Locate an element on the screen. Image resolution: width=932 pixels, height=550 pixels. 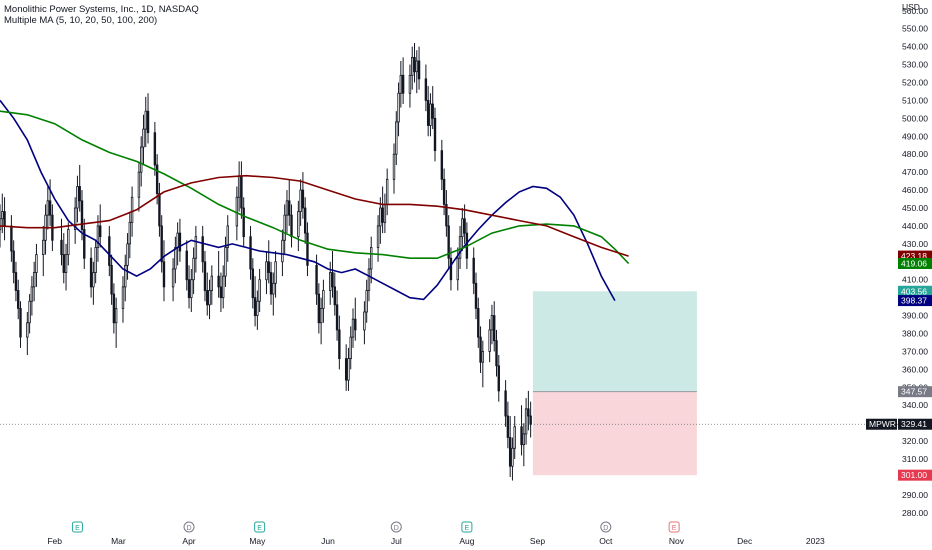
event-letter: D is located at coordinates (396, 528).